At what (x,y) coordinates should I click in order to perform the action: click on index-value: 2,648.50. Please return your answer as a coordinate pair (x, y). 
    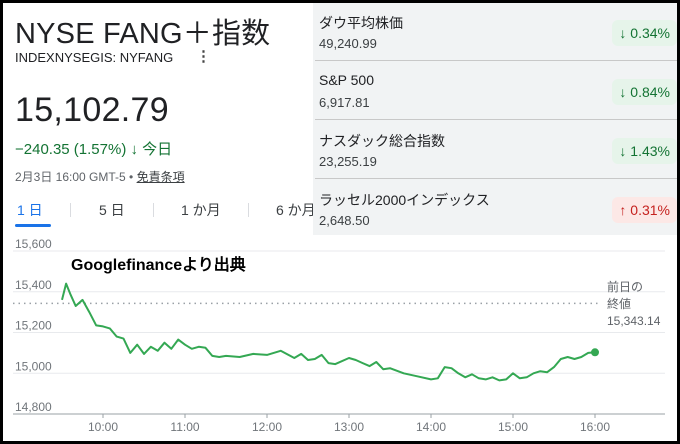
    Looking at the image, I should click on (344, 220).